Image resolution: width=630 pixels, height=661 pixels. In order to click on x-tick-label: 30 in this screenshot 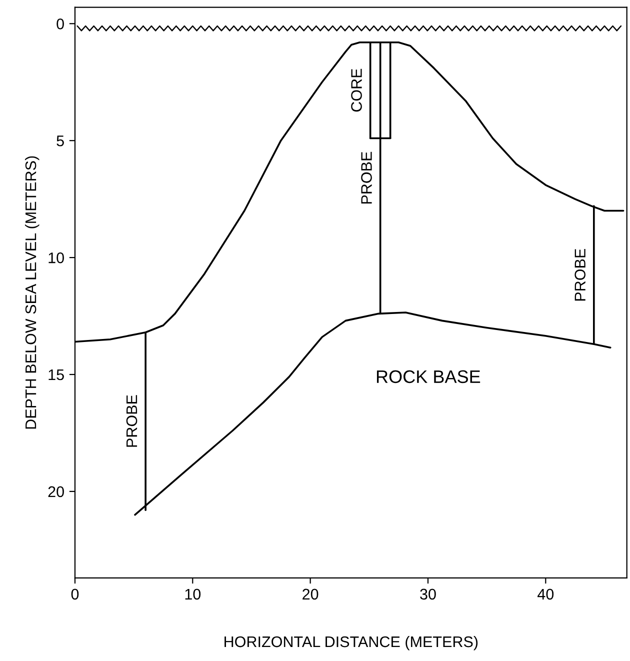, I will do `click(428, 594)`.